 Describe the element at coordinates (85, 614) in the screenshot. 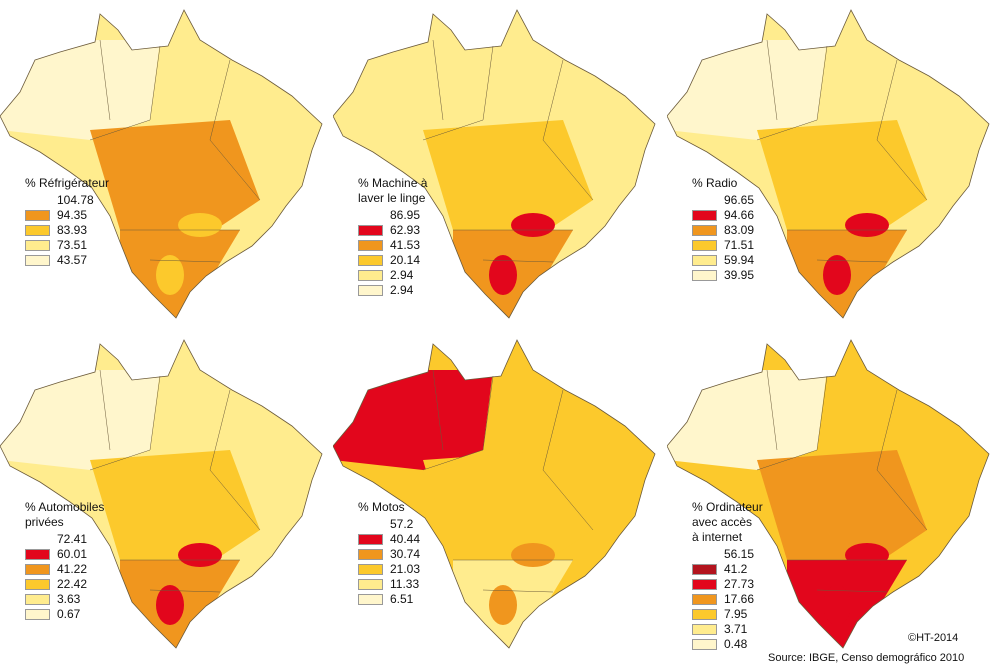

I see `legend-class: 0.67` at that location.